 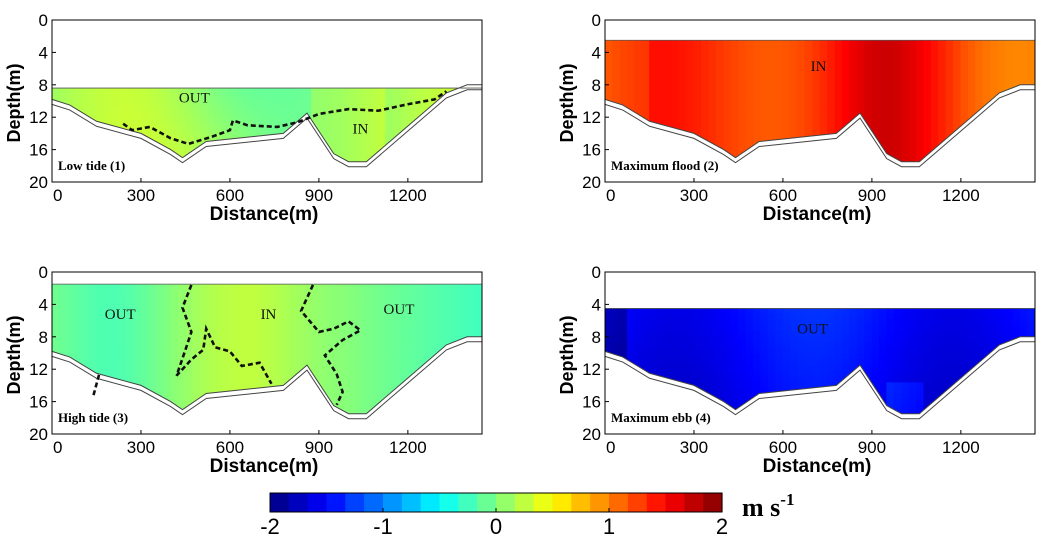 What do you see at coordinates (527, 514) in the screenshot?
I see `colorbar: -2 -1 0 1 2m s-1` at bounding box center [527, 514].